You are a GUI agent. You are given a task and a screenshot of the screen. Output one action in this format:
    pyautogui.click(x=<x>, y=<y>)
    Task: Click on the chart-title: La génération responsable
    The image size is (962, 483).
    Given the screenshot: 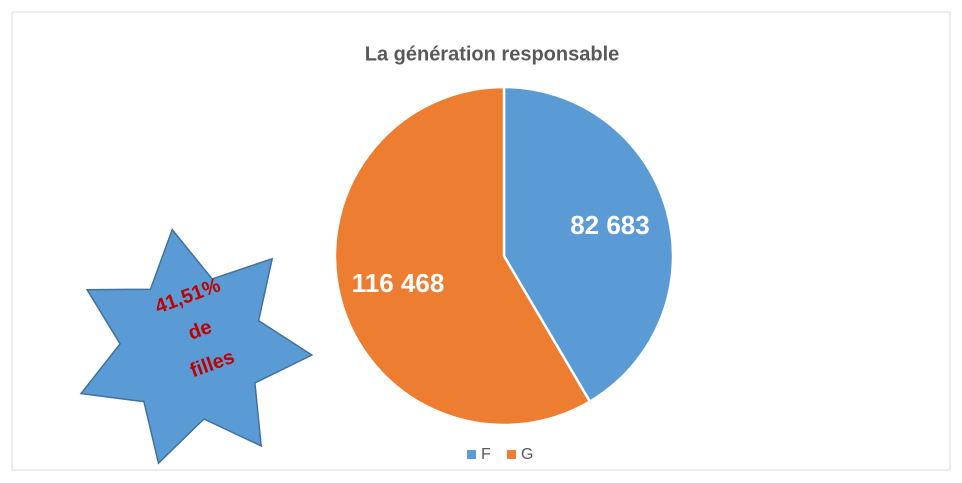 What is the action you would take?
    pyautogui.click(x=492, y=54)
    